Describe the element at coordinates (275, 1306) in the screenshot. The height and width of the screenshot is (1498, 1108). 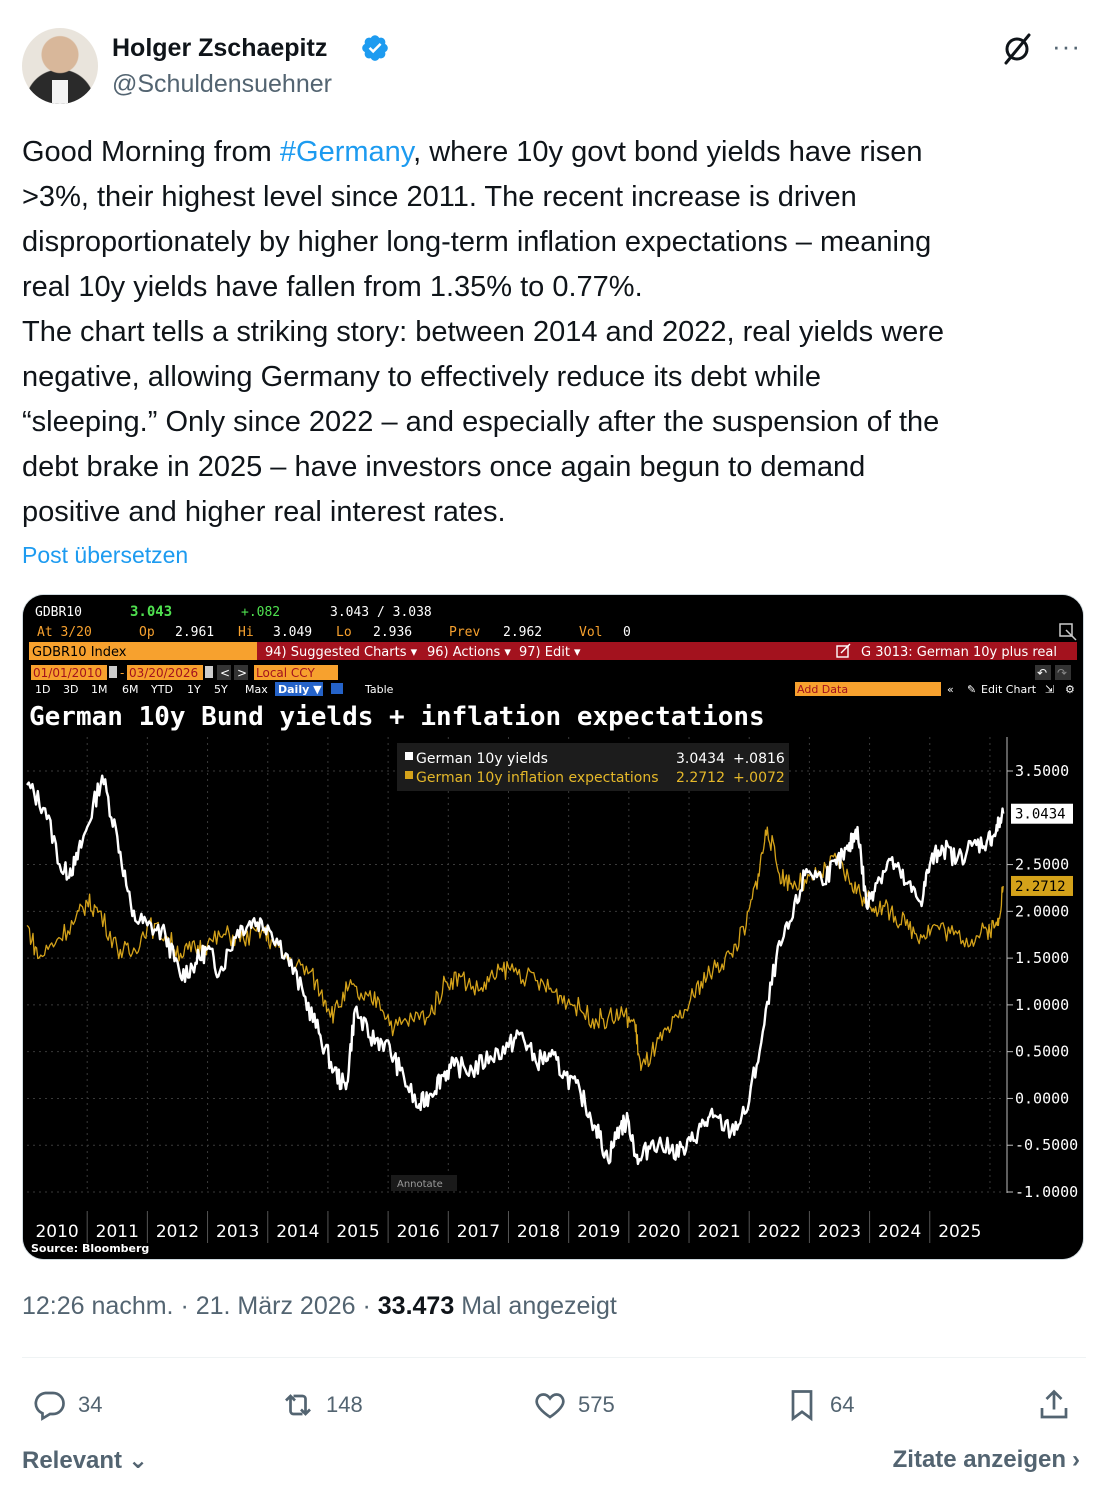
I see `tweet-date: 21. März 2026` at that location.